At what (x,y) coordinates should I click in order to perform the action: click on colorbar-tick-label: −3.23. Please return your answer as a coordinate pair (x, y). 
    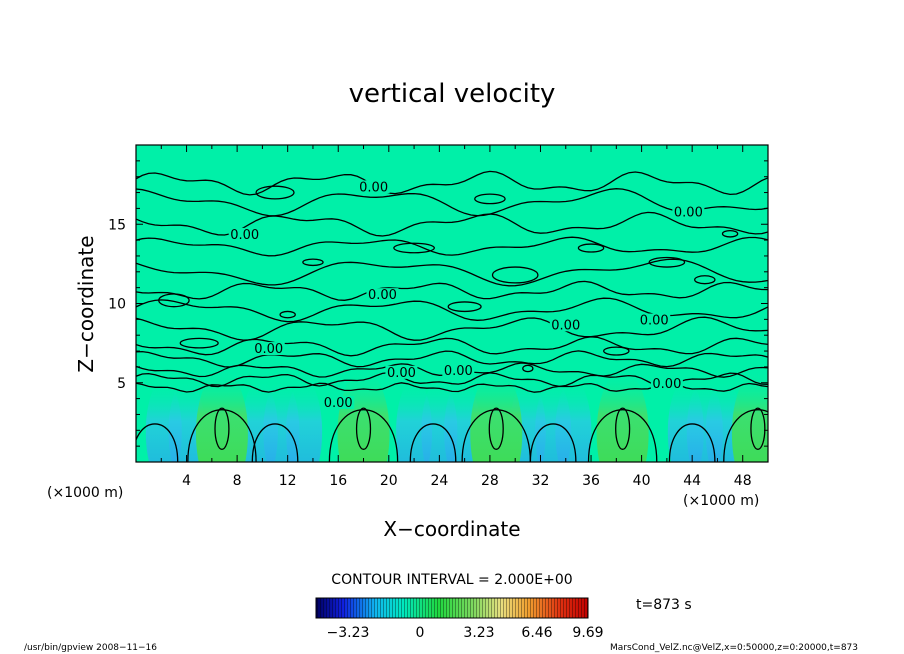
    Looking at the image, I should click on (348, 633).